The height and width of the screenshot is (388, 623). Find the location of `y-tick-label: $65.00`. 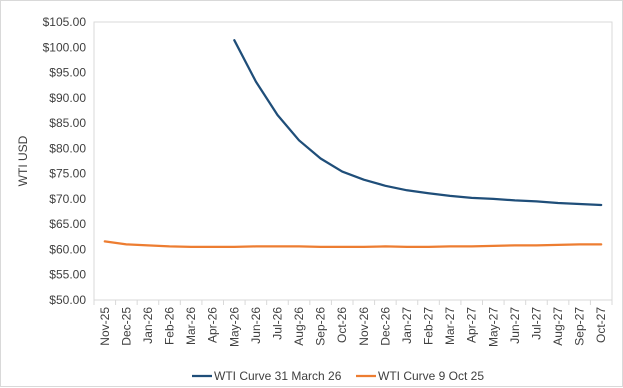

y-tick-label: $65.00 is located at coordinates (67, 224).